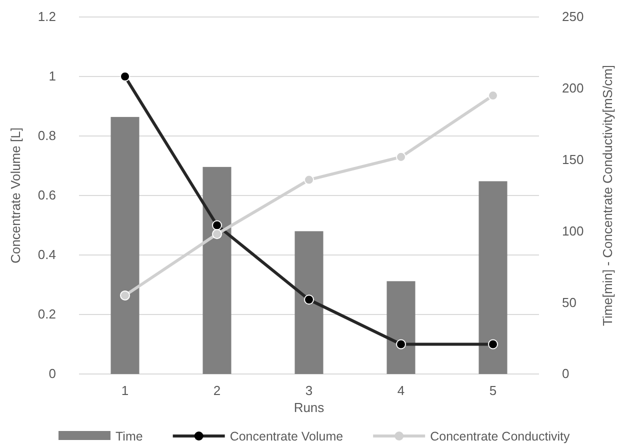  Describe the element at coordinates (573, 88) in the screenshot. I see `y2-tick-label: 200` at that location.